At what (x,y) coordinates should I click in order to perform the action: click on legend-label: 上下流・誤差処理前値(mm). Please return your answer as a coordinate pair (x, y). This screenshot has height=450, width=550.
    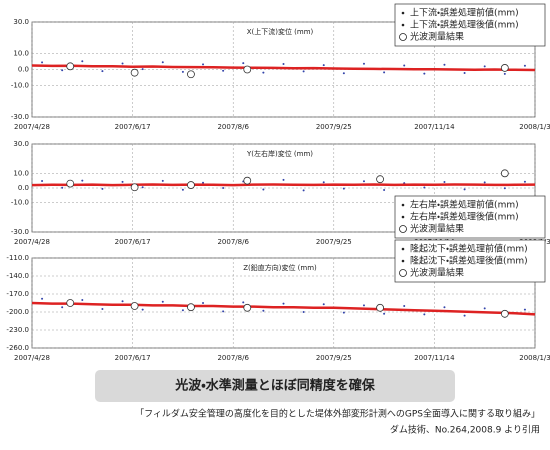
    Looking at the image, I should click on (464, 13).